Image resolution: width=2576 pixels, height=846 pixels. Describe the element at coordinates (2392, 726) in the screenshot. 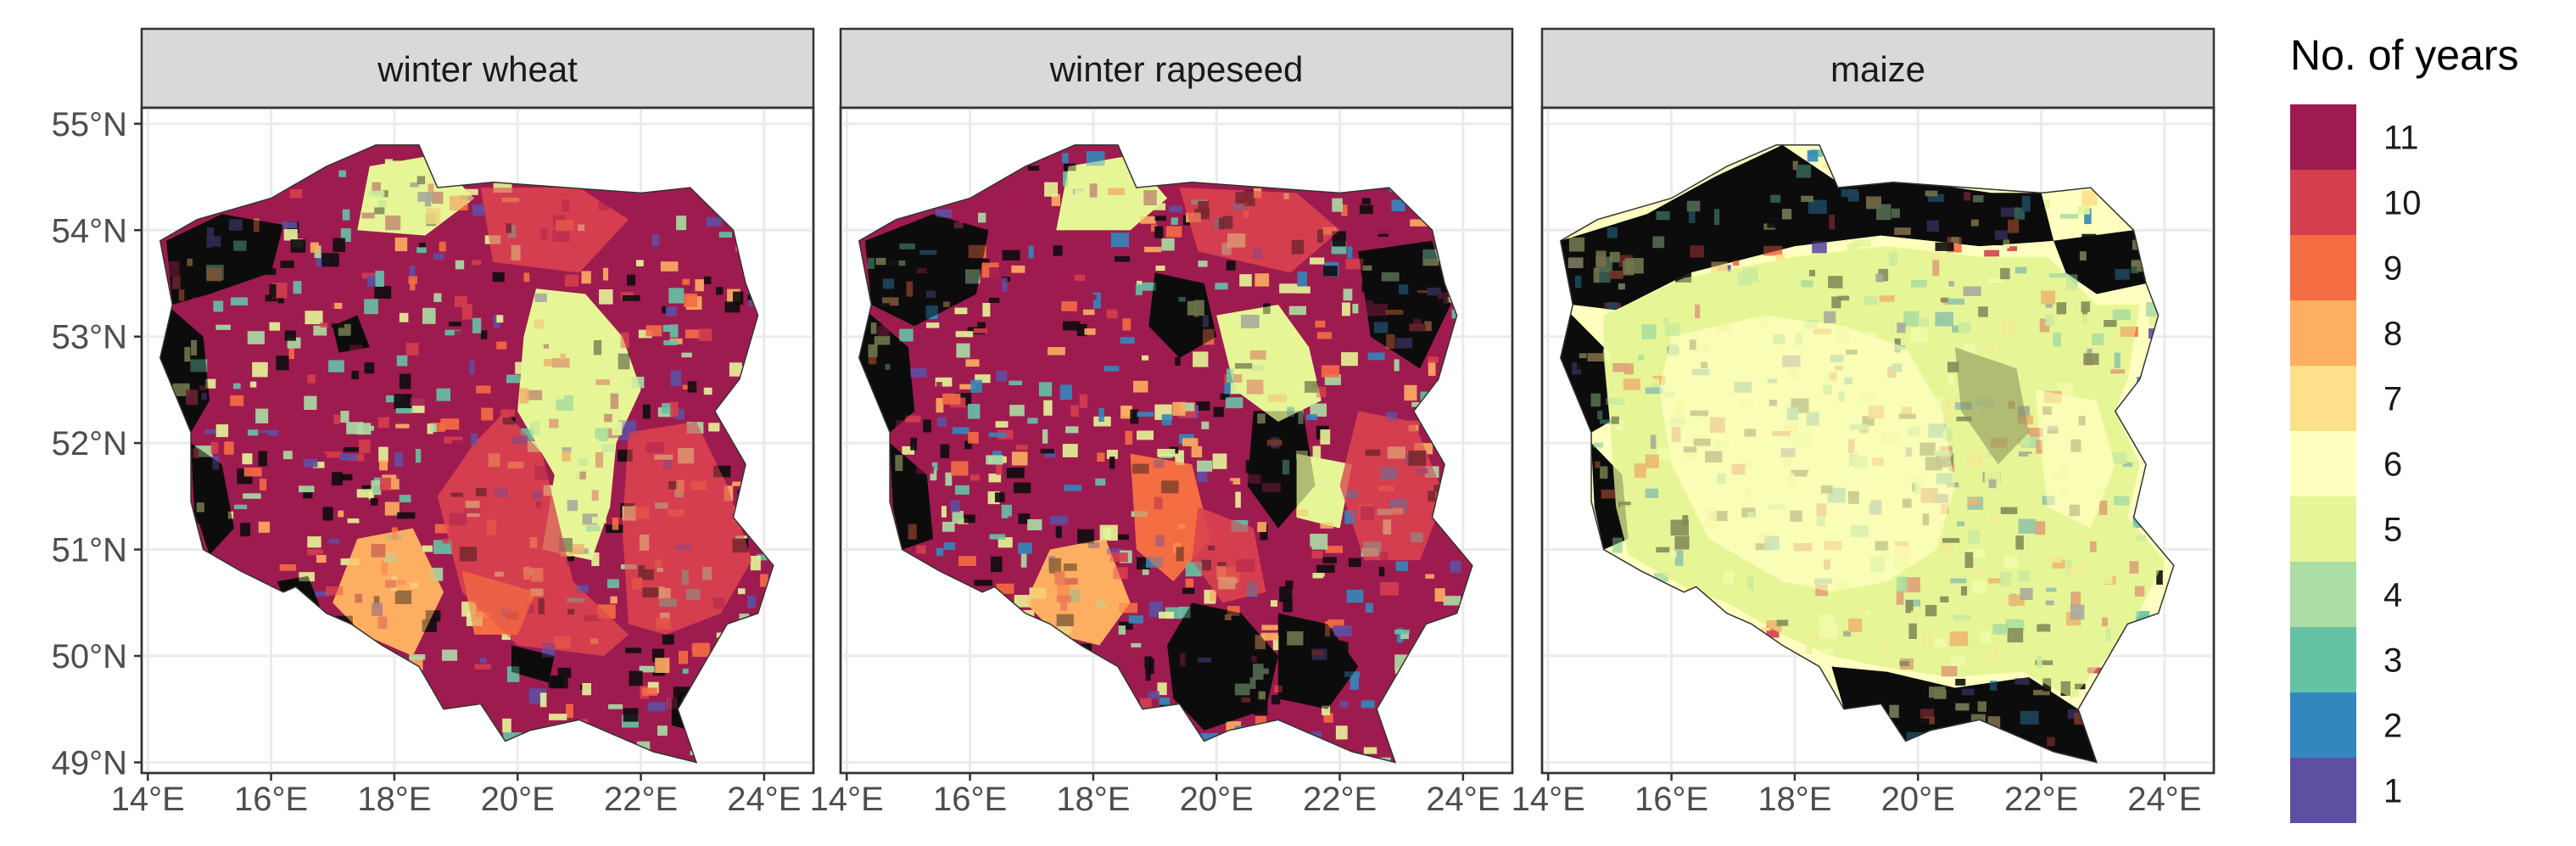

I see `legend-label: 2` at that location.